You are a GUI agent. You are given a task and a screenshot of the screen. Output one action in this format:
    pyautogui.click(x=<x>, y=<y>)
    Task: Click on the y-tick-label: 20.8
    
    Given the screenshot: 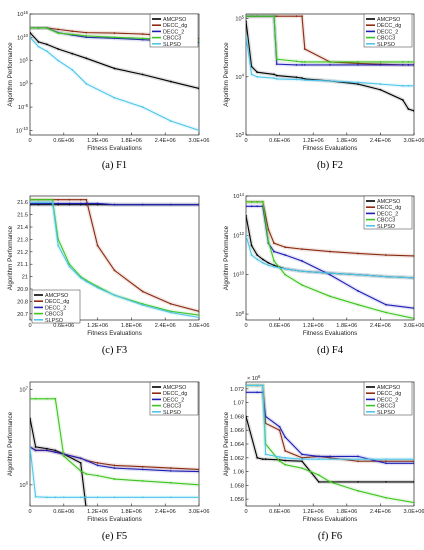 What is the action you would take?
    pyautogui.click(x=22, y=302)
    